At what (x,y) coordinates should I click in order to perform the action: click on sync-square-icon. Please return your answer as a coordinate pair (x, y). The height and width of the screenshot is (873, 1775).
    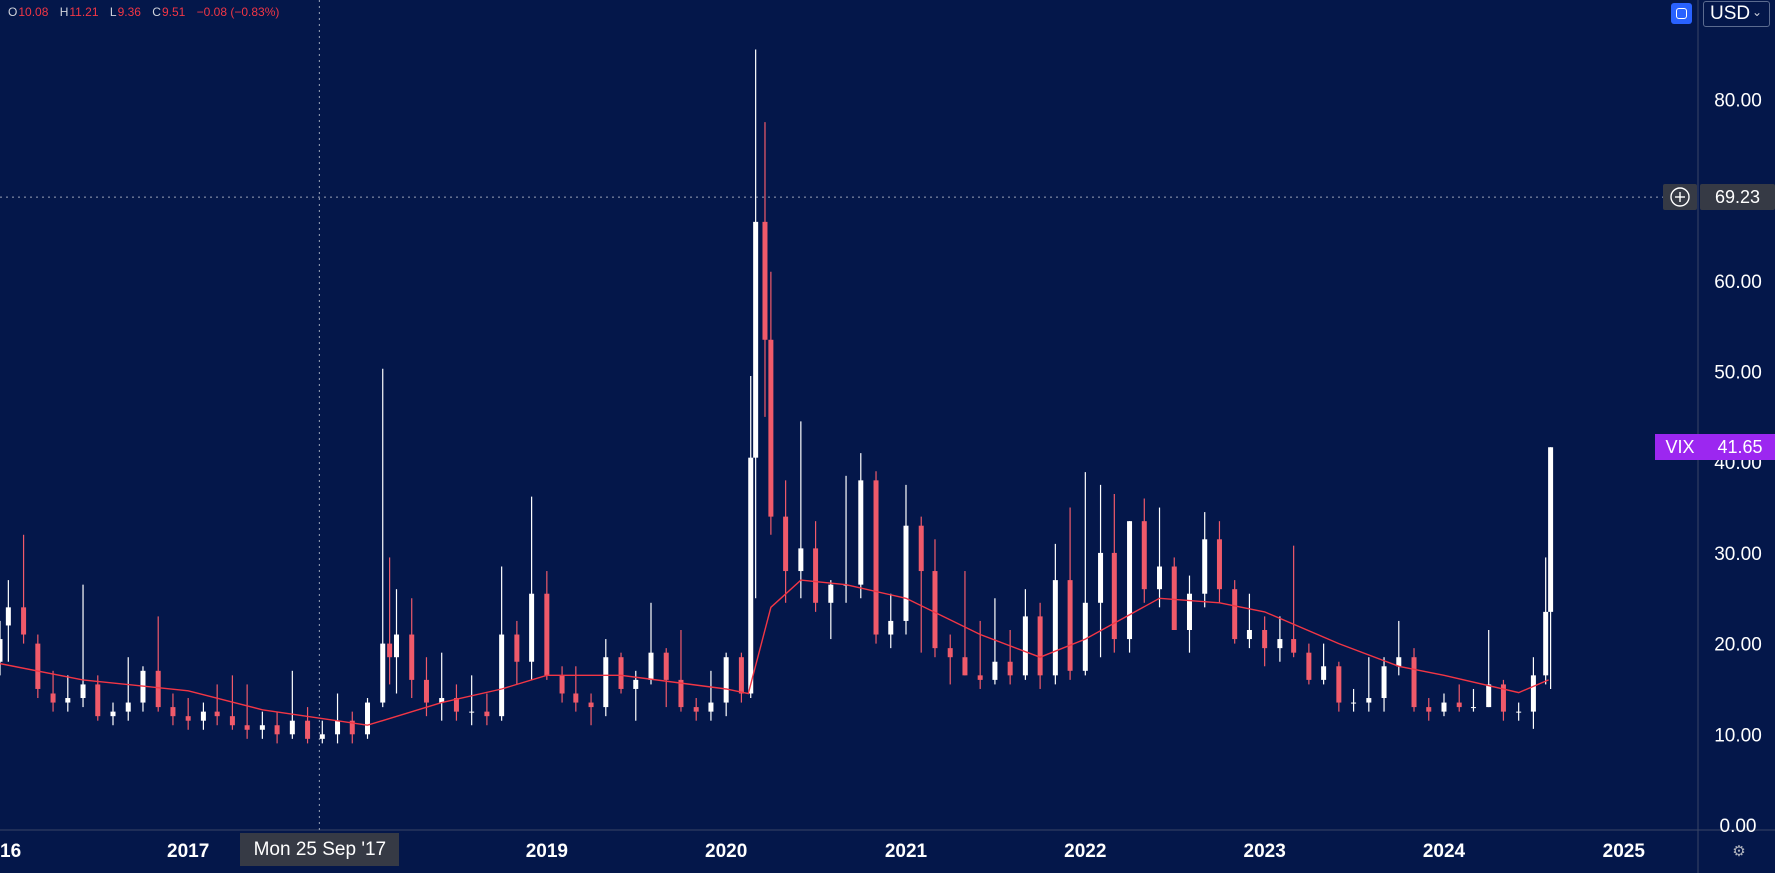
    Looking at the image, I should click on (1681, 13).